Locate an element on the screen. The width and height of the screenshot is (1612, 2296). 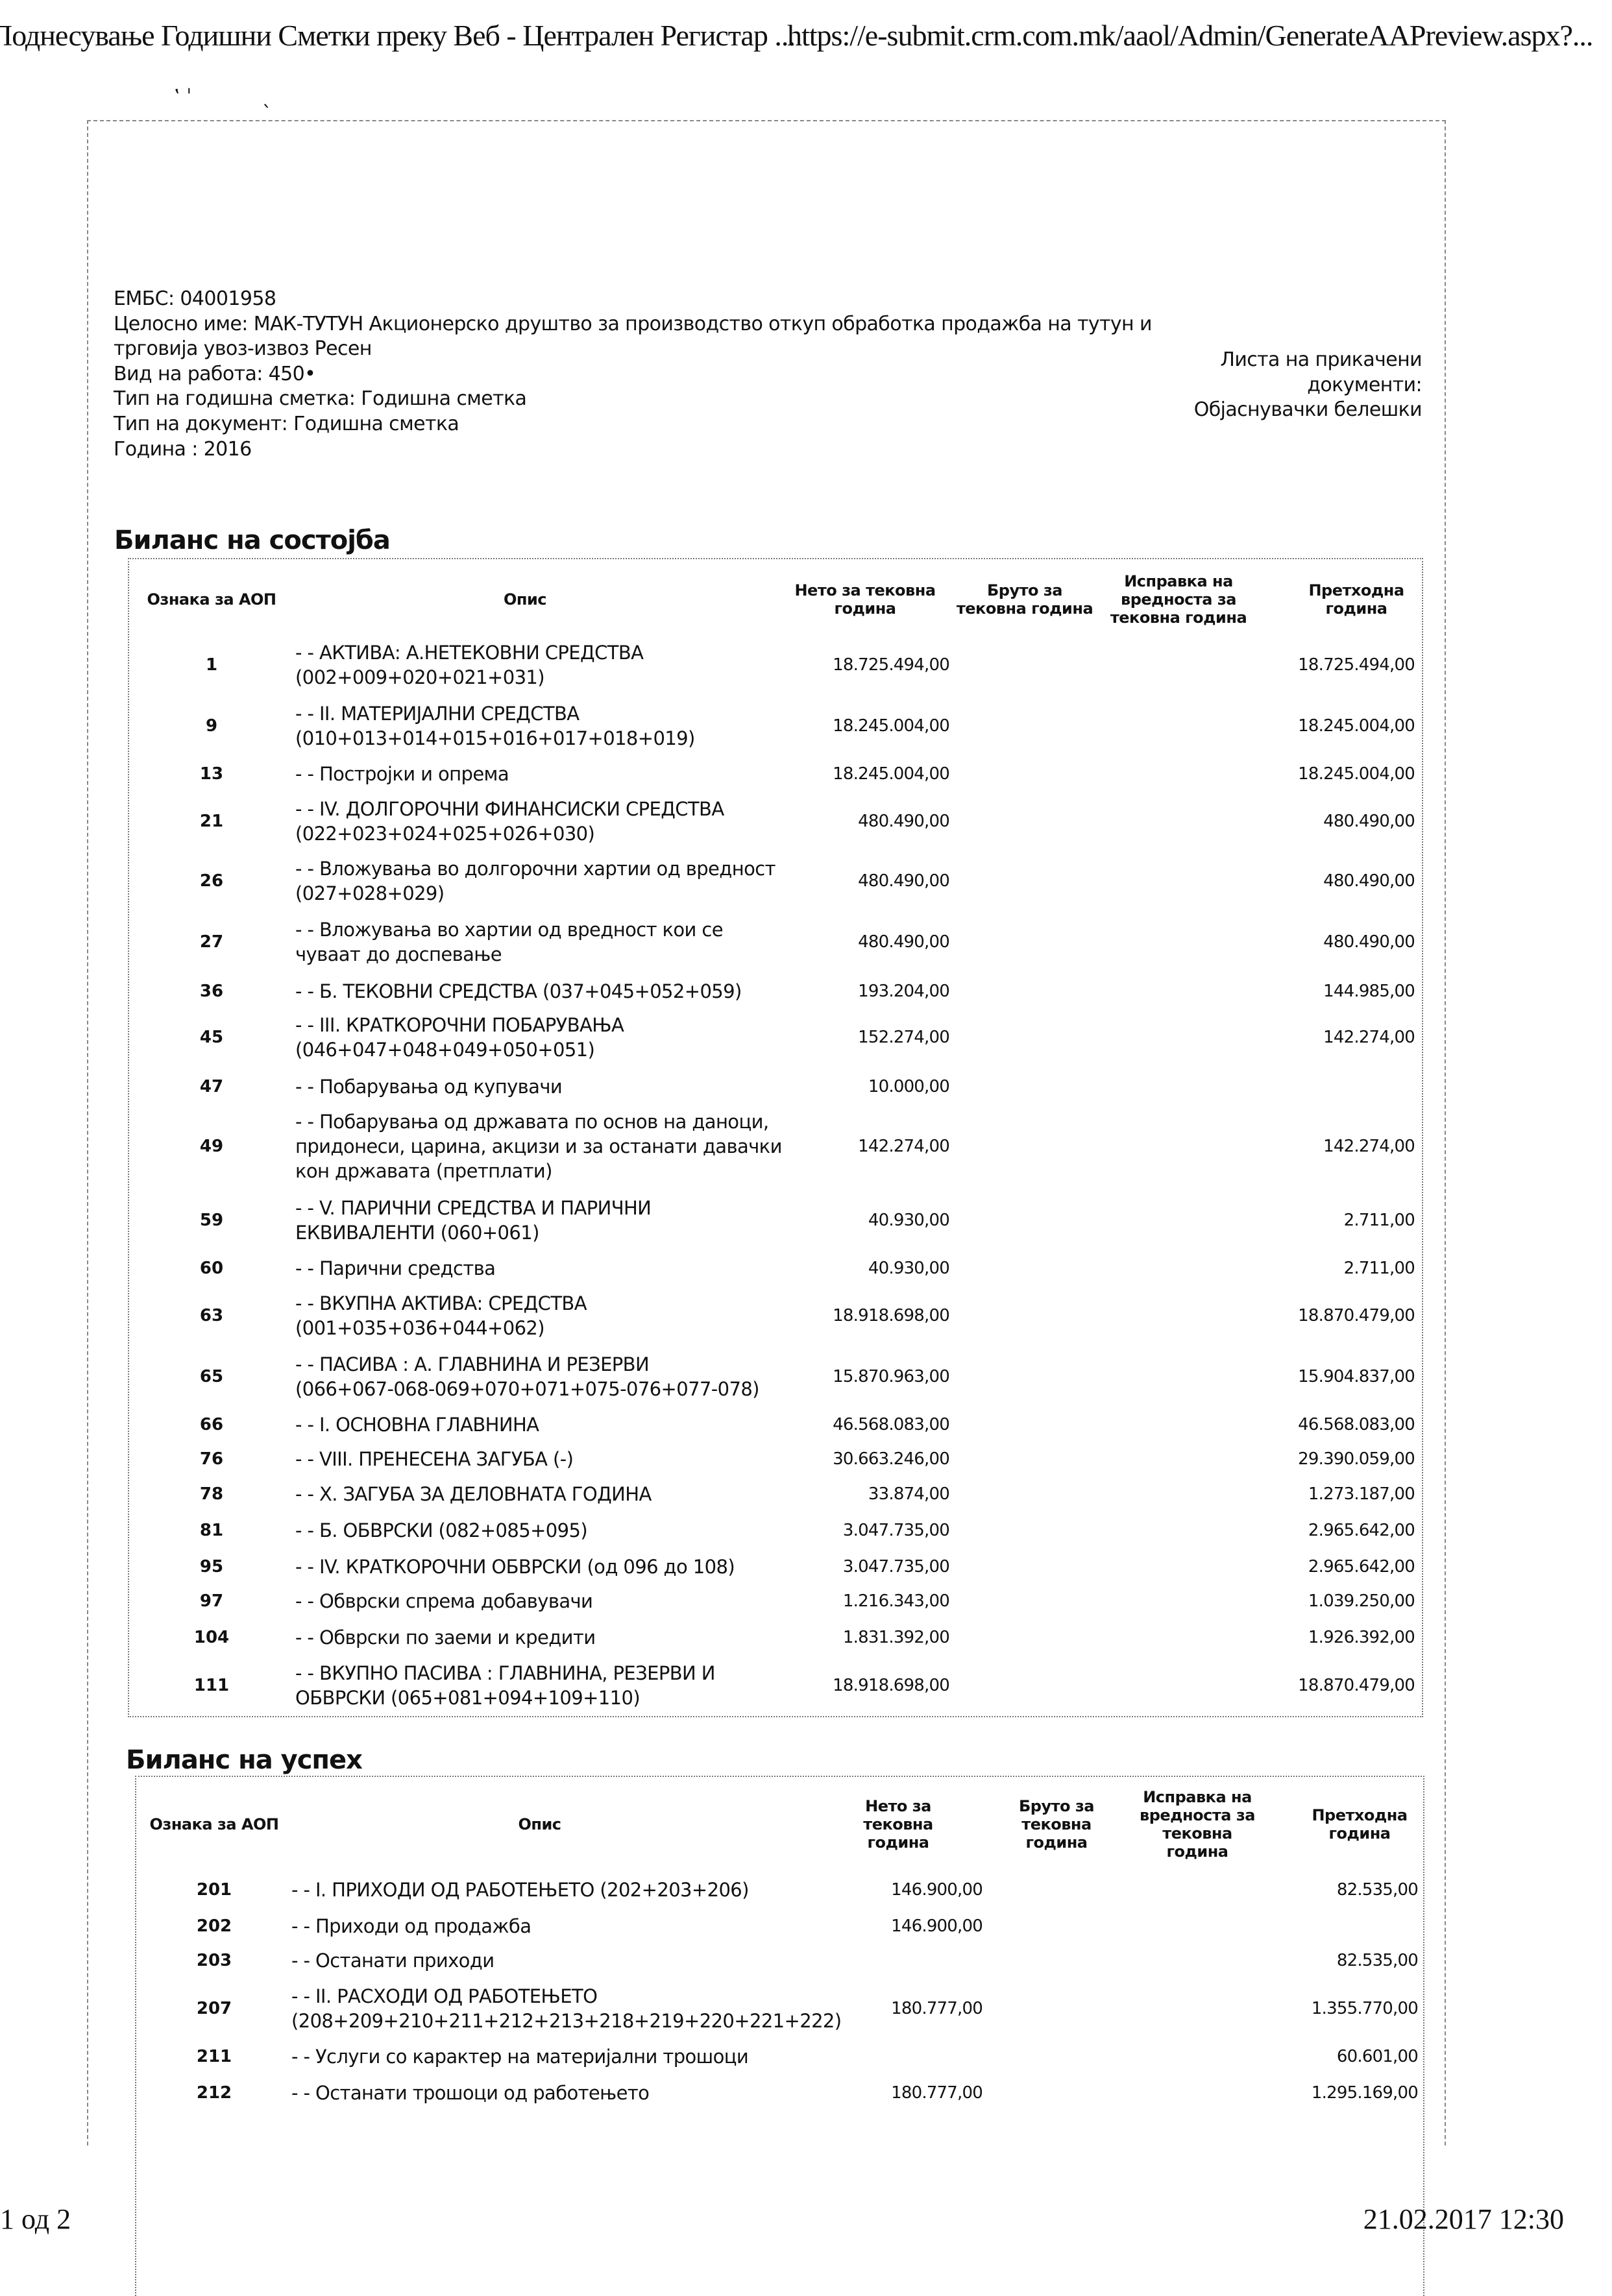
previous-year: 1.355.770,00 is located at coordinates (1365, 2009).